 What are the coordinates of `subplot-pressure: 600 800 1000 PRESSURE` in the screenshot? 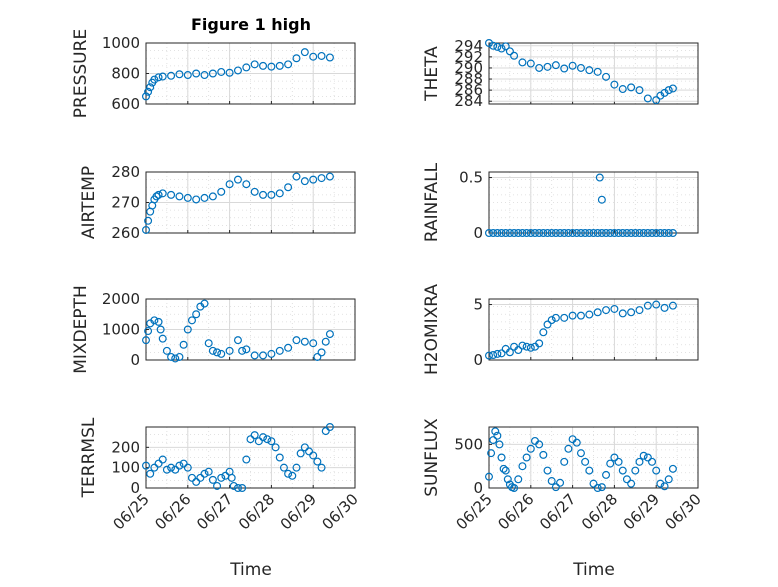 It's located at (213, 73).